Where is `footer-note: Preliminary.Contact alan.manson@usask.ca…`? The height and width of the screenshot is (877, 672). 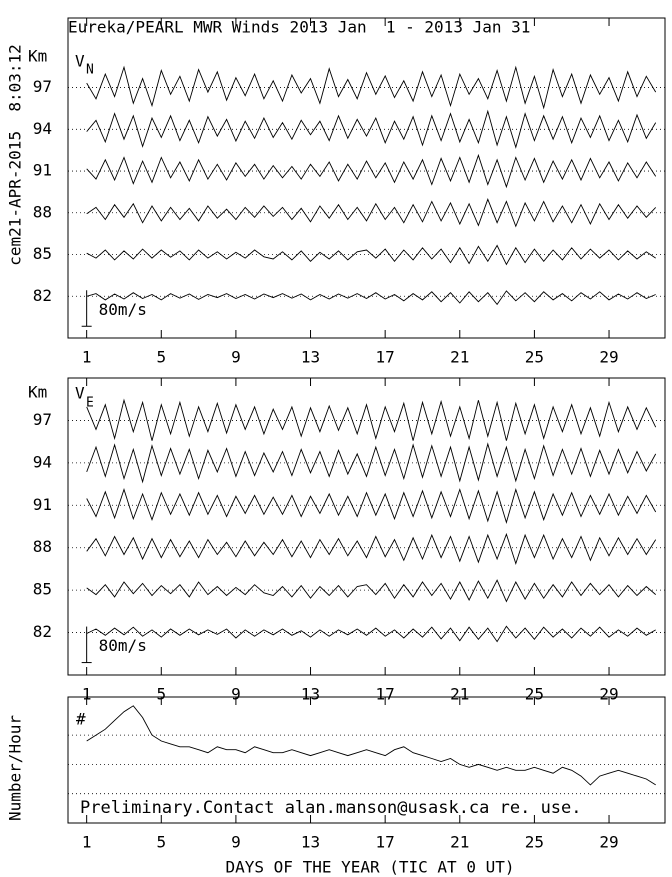
footer-note: Preliminary.Contact alan.manson@usask.ca… is located at coordinates (331, 808).